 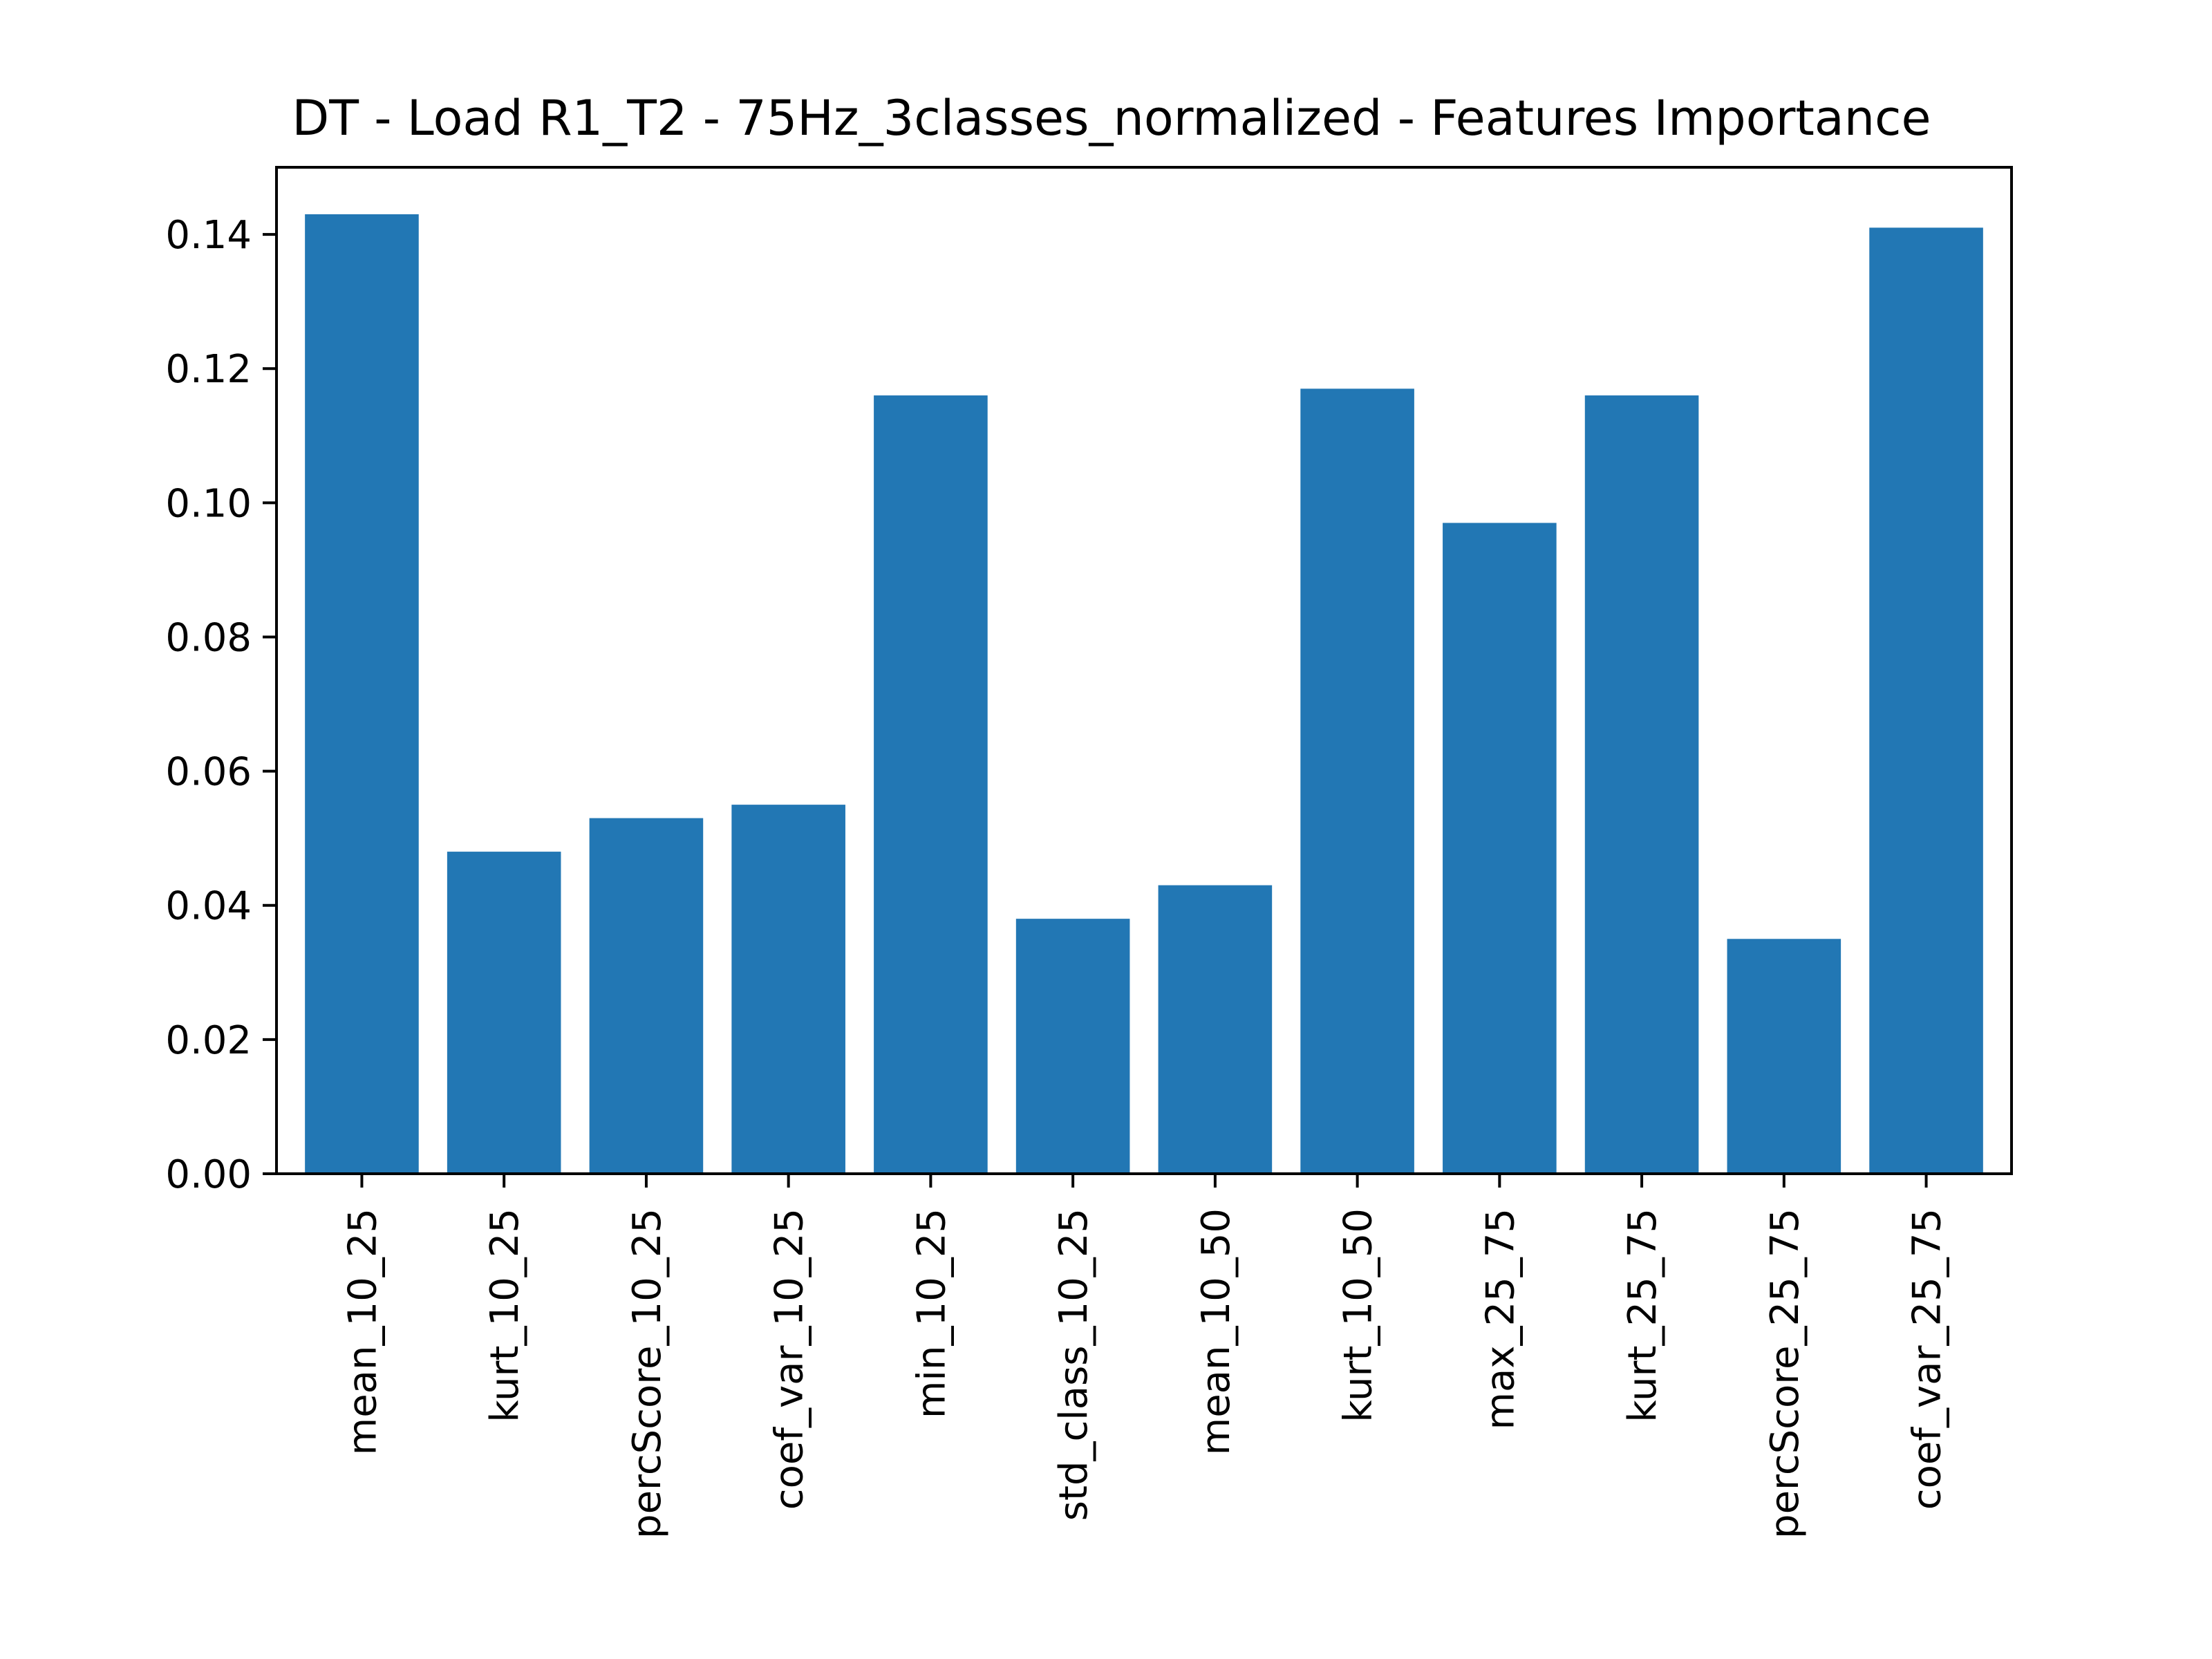 What do you see at coordinates (208, 637) in the screenshot?
I see `y-tick-label: 0.08` at bounding box center [208, 637].